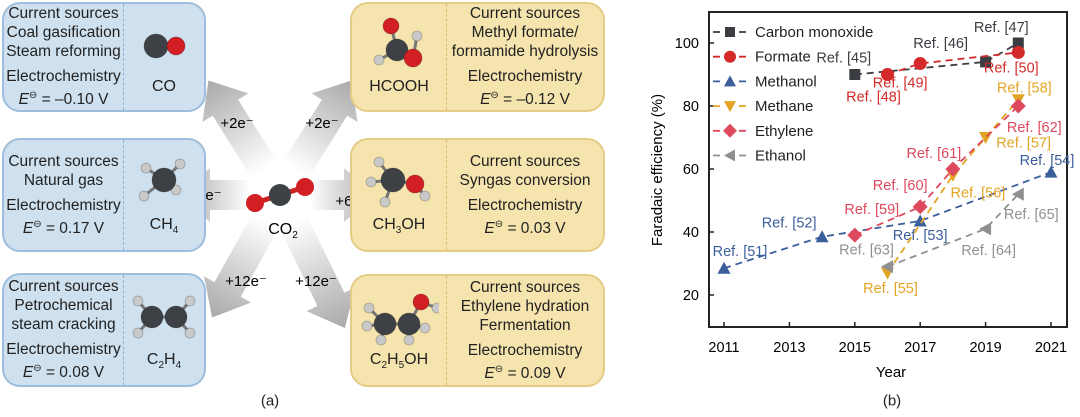 This screenshot has width=1080, height=417. I want to click on reference-label: Ref. [54], so click(1047, 161).